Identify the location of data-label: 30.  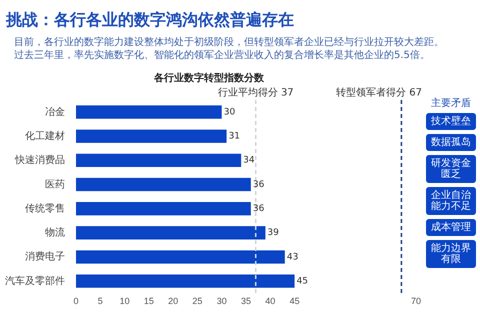
(230, 112).